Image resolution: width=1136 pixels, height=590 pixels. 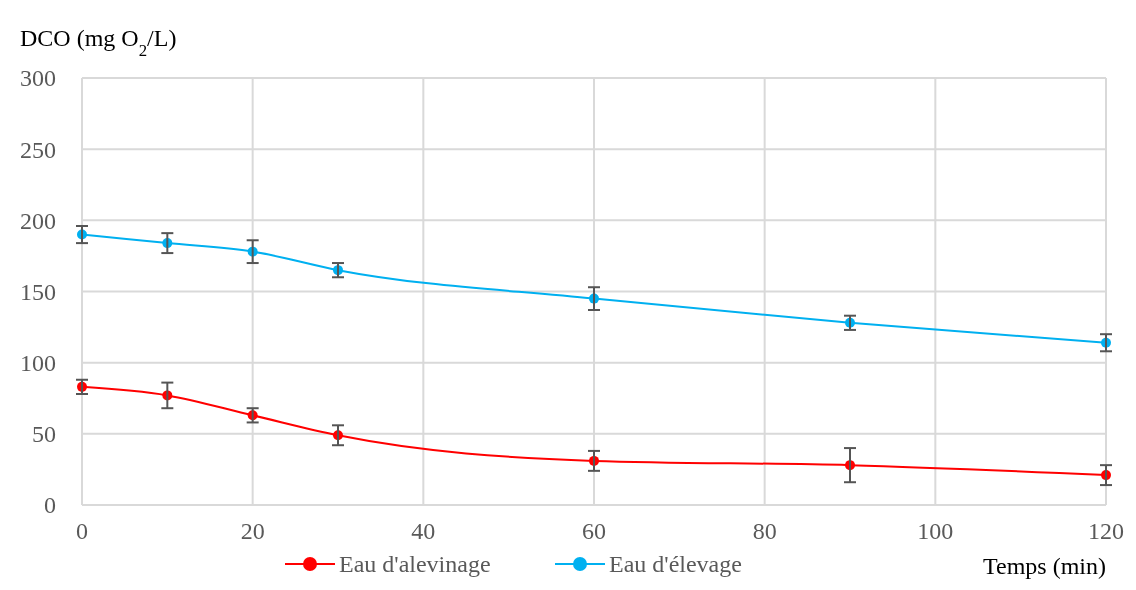 What do you see at coordinates (38, 78) in the screenshot?
I see `y-tick-label: 300` at bounding box center [38, 78].